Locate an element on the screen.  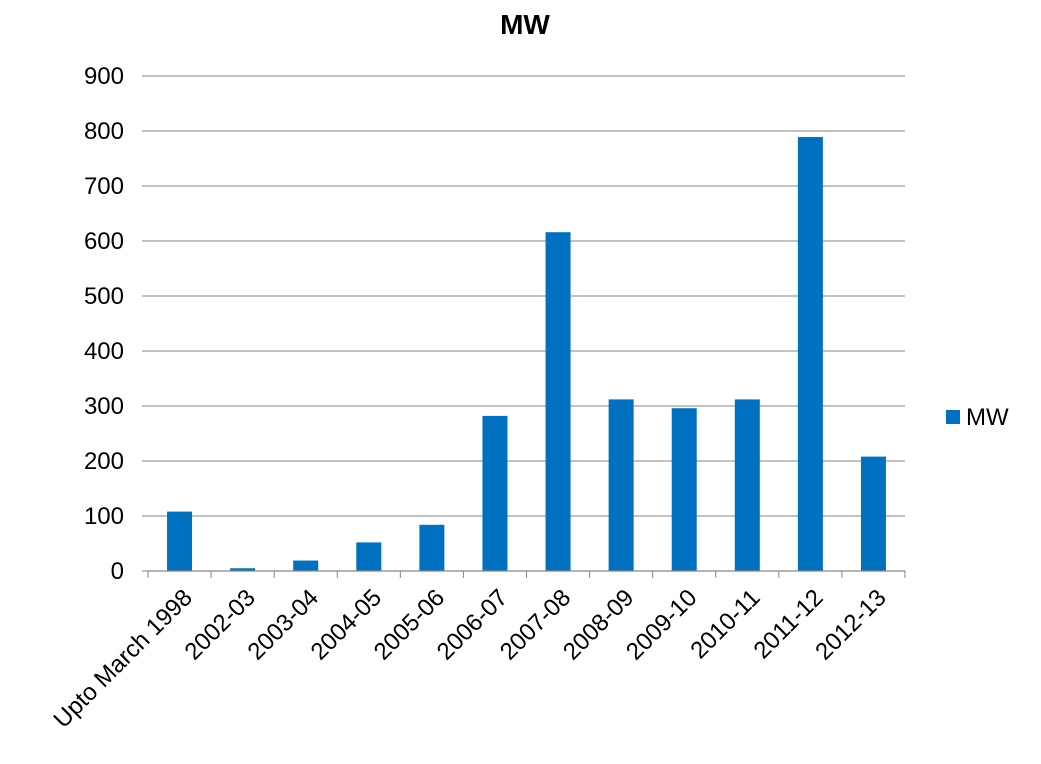
y-tick-label: 300 is located at coordinates (104, 406).